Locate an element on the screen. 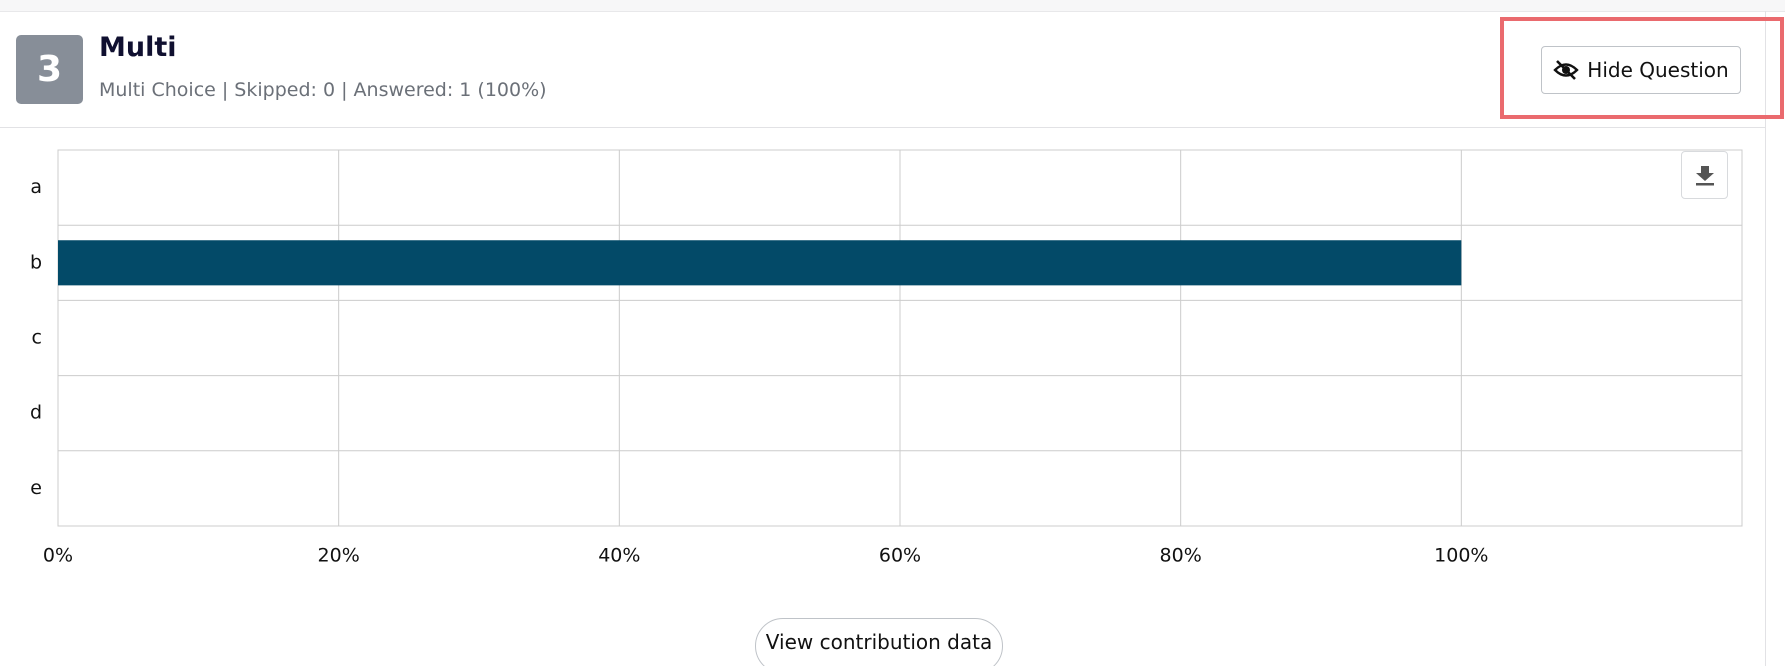 This screenshot has height=666, width=1785. x-tick-label: 40% is located at coordinates (619, 556).